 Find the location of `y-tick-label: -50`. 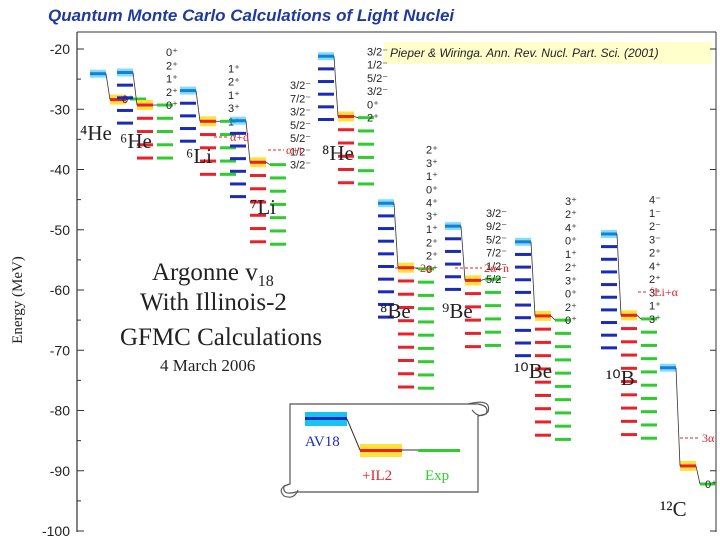

y-tick-label: -50 is located at coordinates (60, 230).